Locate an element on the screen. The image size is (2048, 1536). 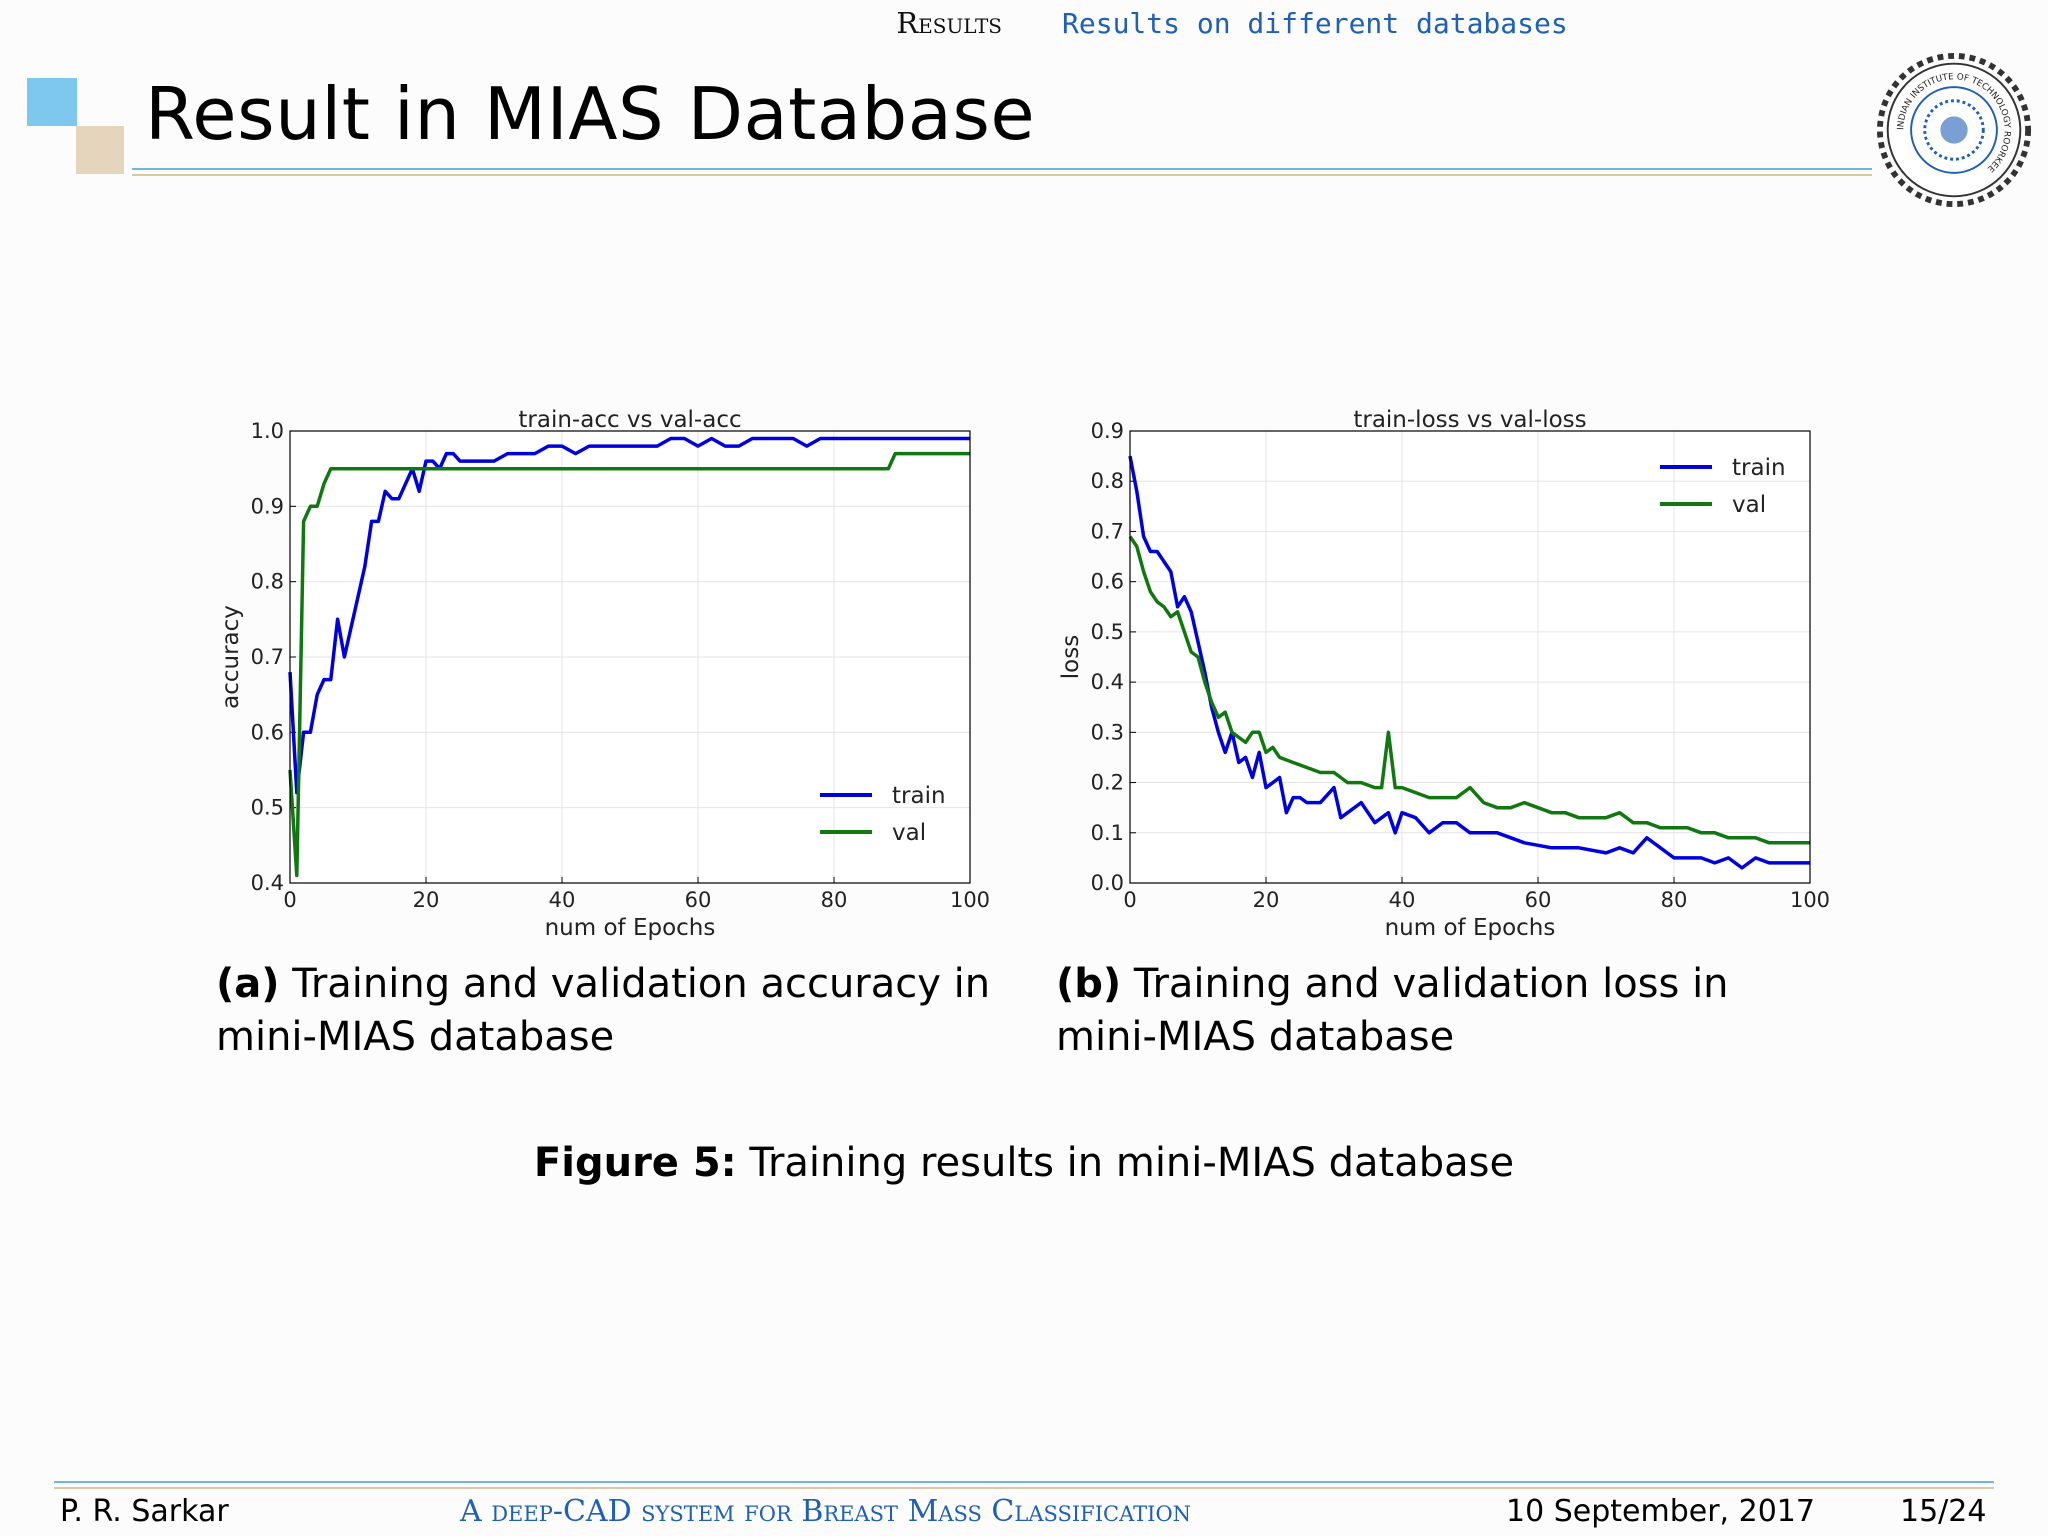
chart-b-y-tick-label: 0.5 is located at coordinates (1107, 632).